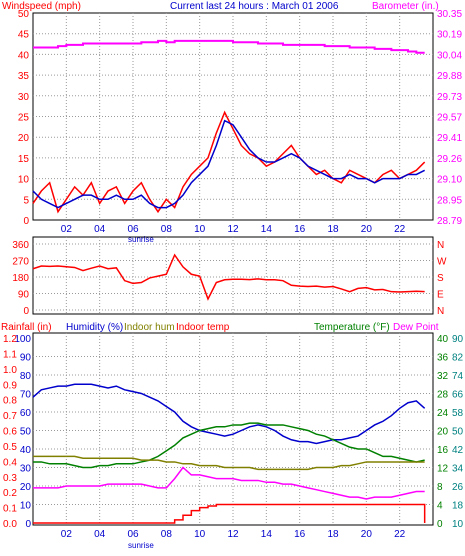 Image resolution: width=465 pixels, height=556 pixels. I want to click on climate-x-tick: 02, so click(67, 534).